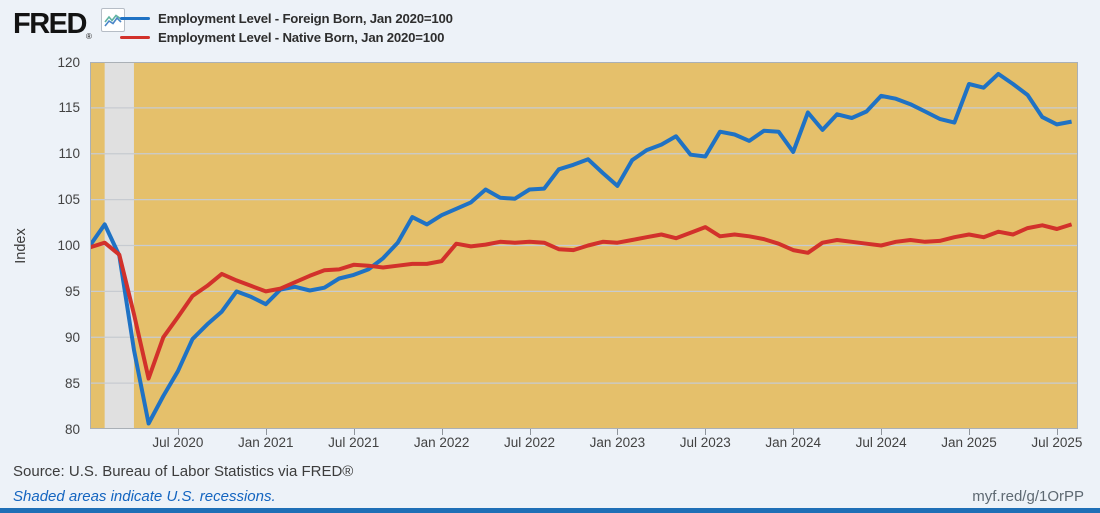 The height and width of the screenshot is (513, 1100). I want to click on x-tick-label: Jan 2023, so click(617, 442).